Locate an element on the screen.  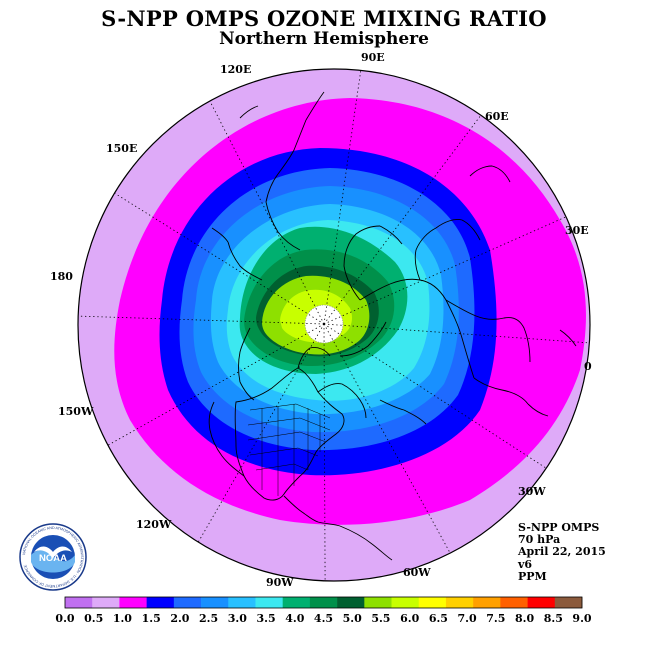
colorbar-label-4: 2.0 is located at coordinates (179, 618).